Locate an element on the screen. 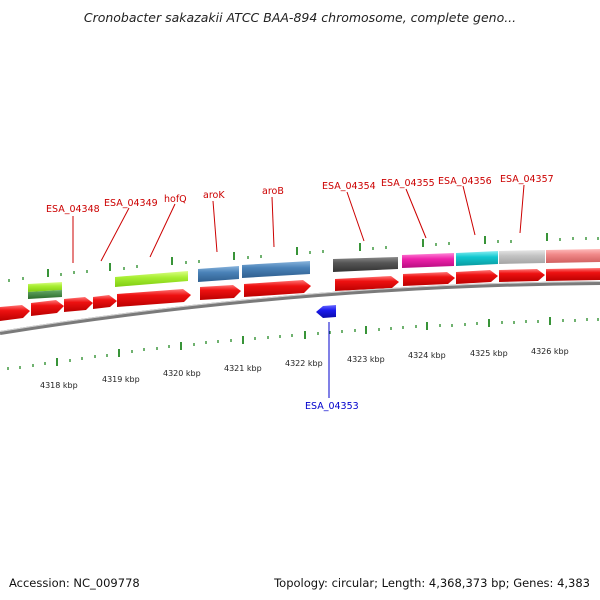  block-lightgray is located at coordinates (522, 257).